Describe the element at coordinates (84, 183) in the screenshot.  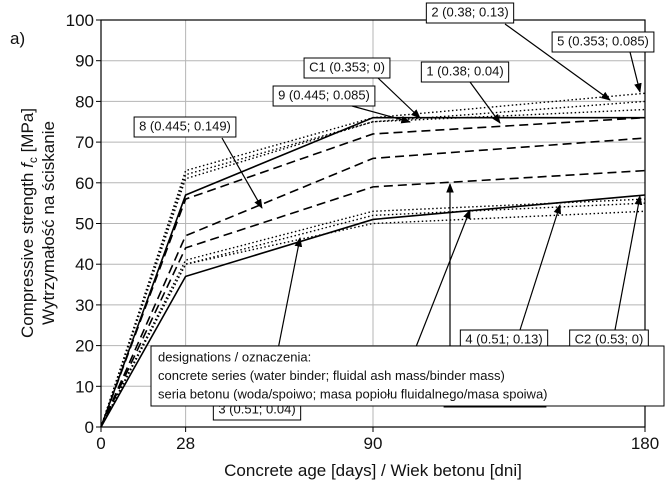
I see `y-tick-label: 60` at that location.